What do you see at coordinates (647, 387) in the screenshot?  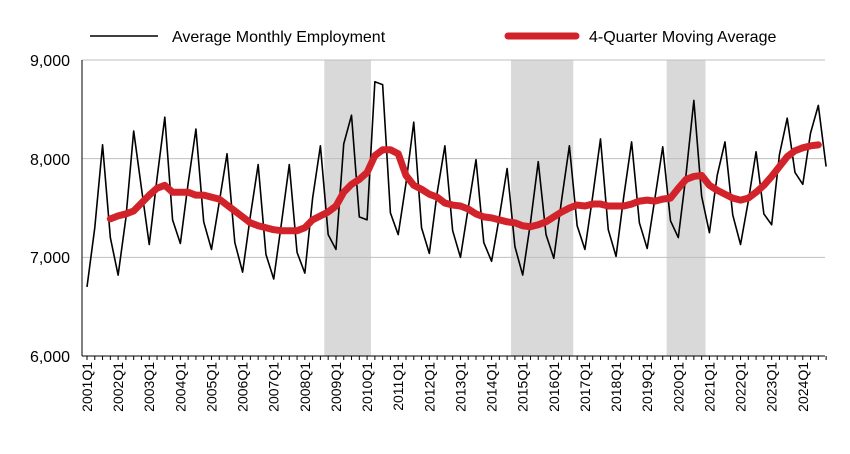 I see `x-tick-label: 2019Q1` at bounding box center [647, 387].